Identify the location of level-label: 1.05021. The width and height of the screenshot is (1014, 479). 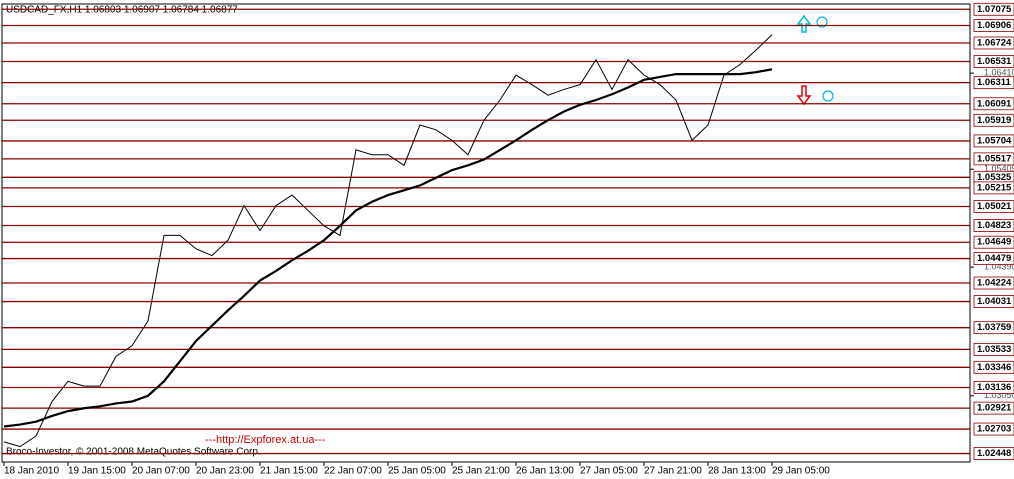
(994, 206).